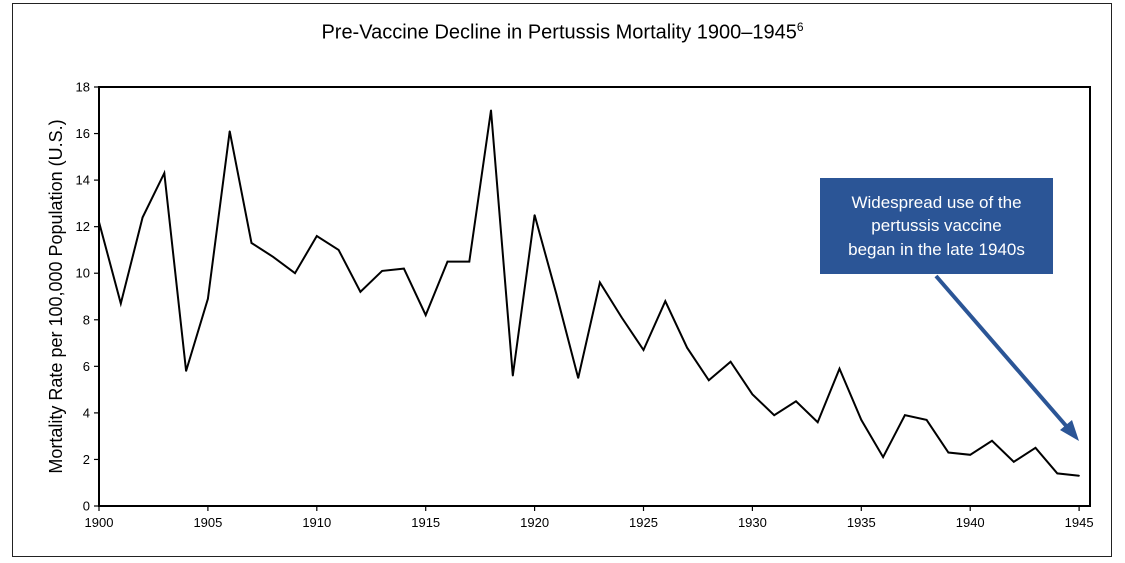 The height and width of the screenshot is (563, 1125). What do you see at coordinates (83, 226) in the screenshot?
I see `y-tick-label: 12` at bounding box center [83, 226].